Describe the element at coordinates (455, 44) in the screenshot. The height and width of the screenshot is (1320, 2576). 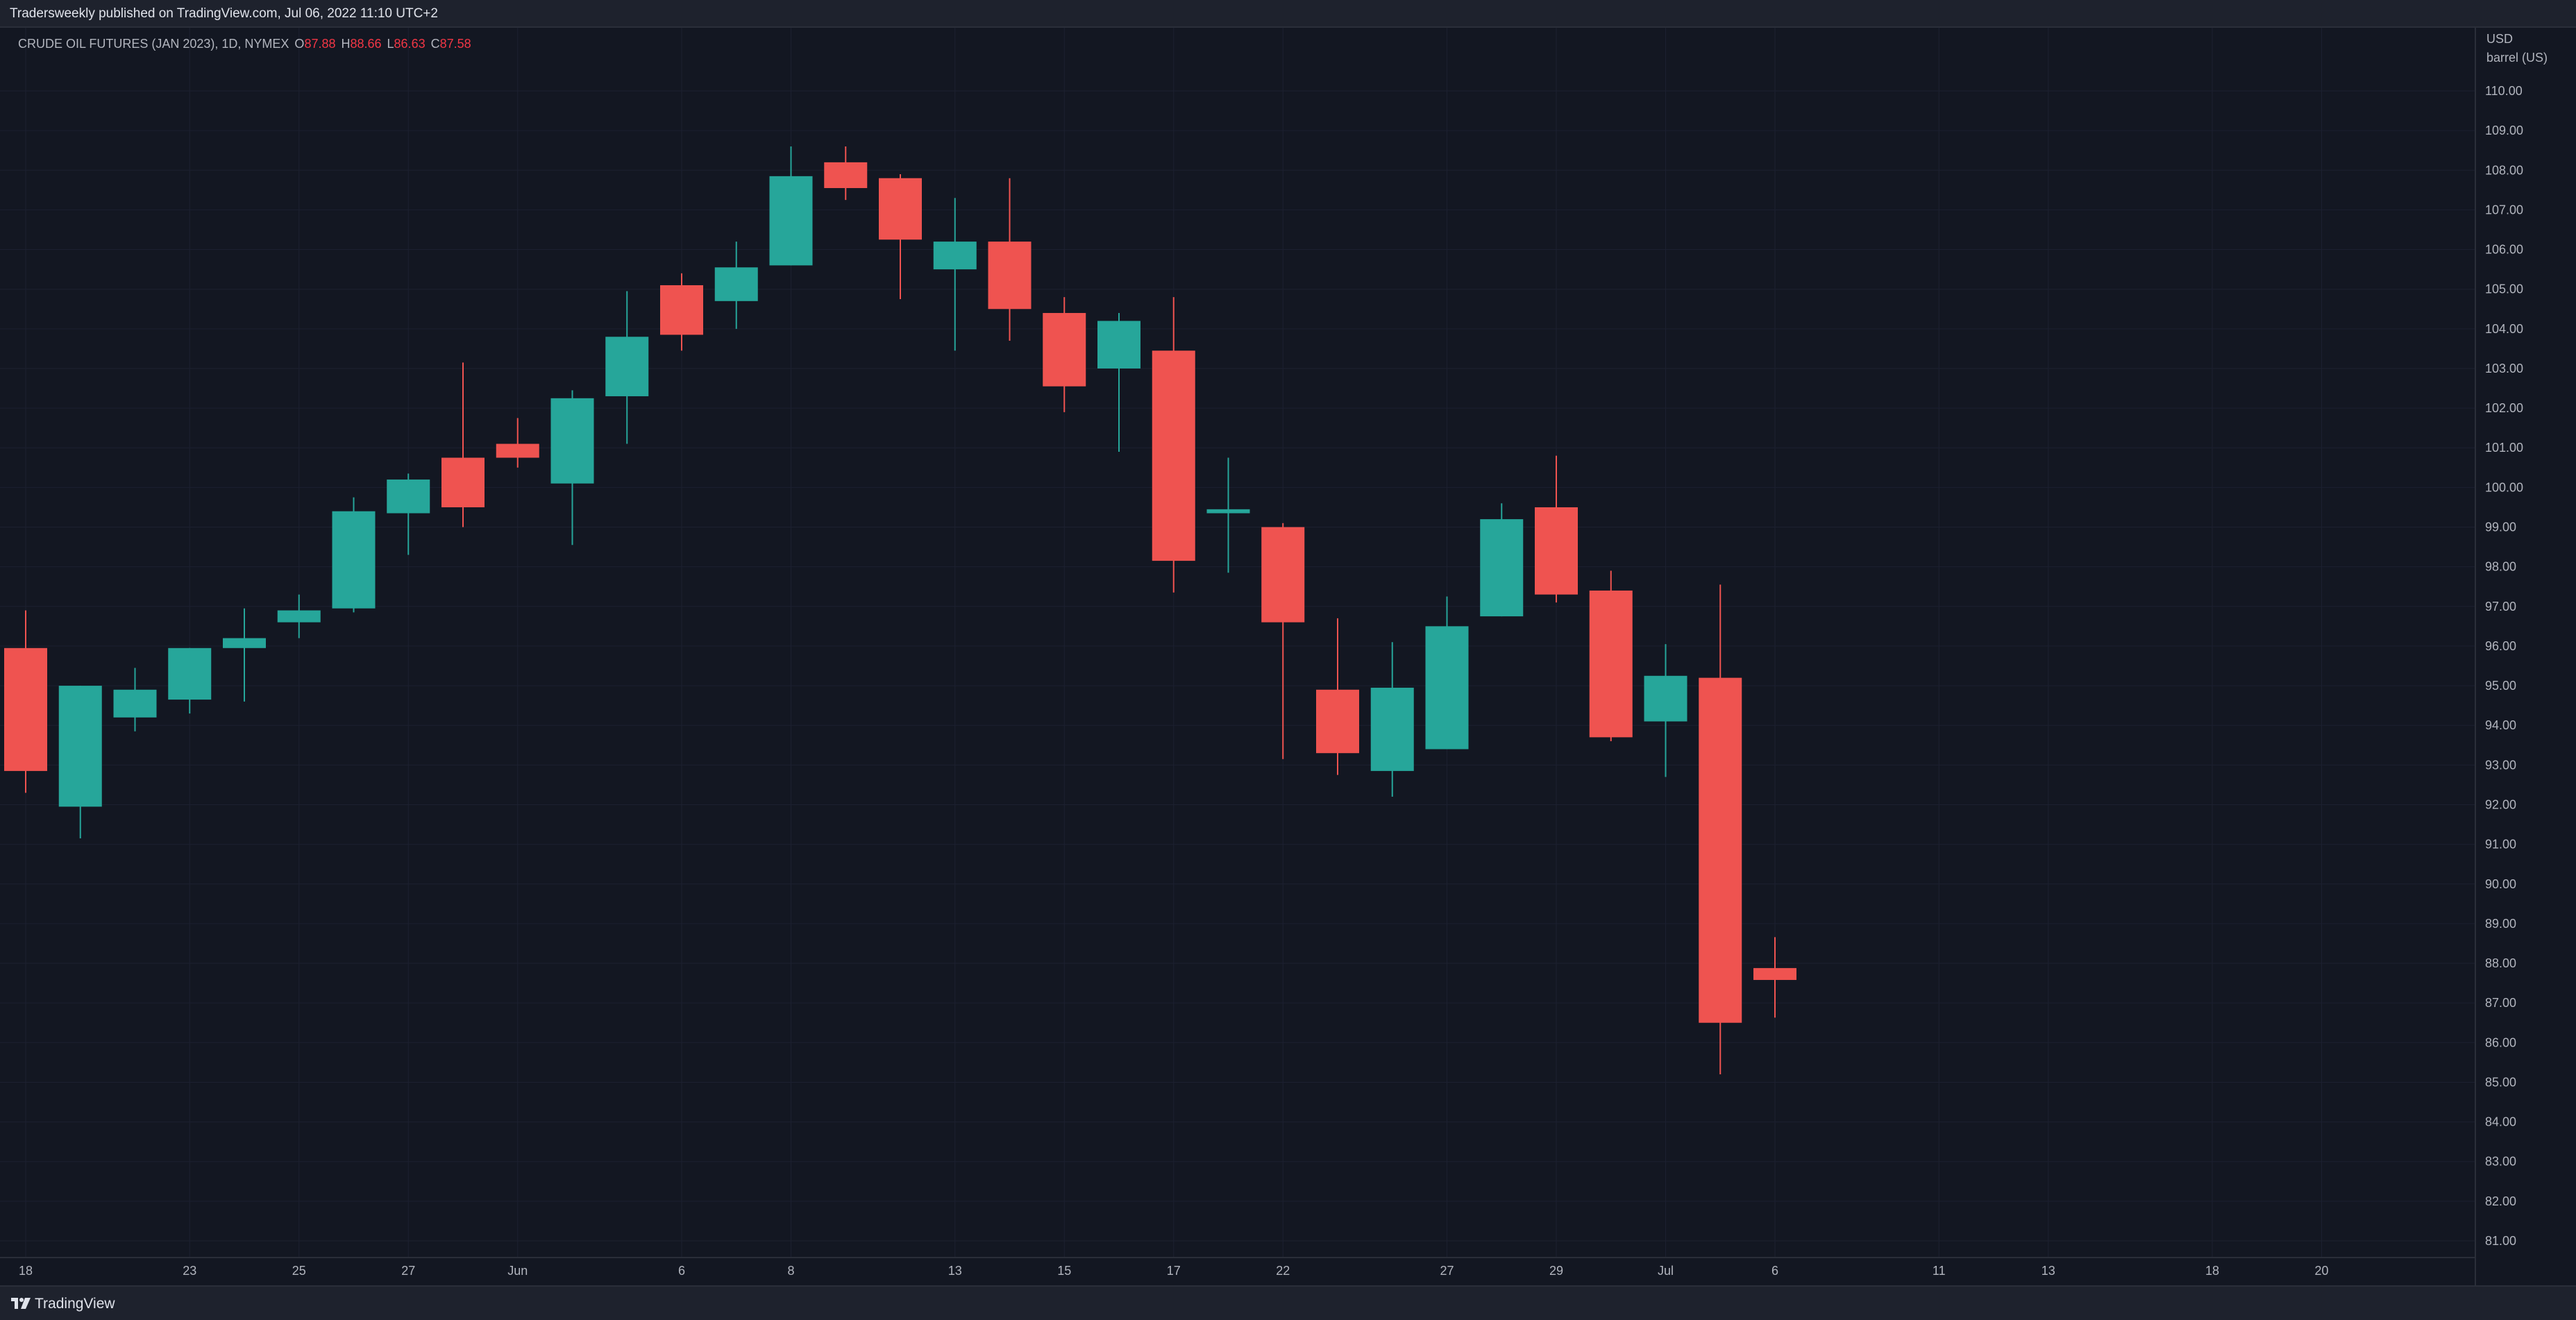
I see `close-value: 87.58` at that location.